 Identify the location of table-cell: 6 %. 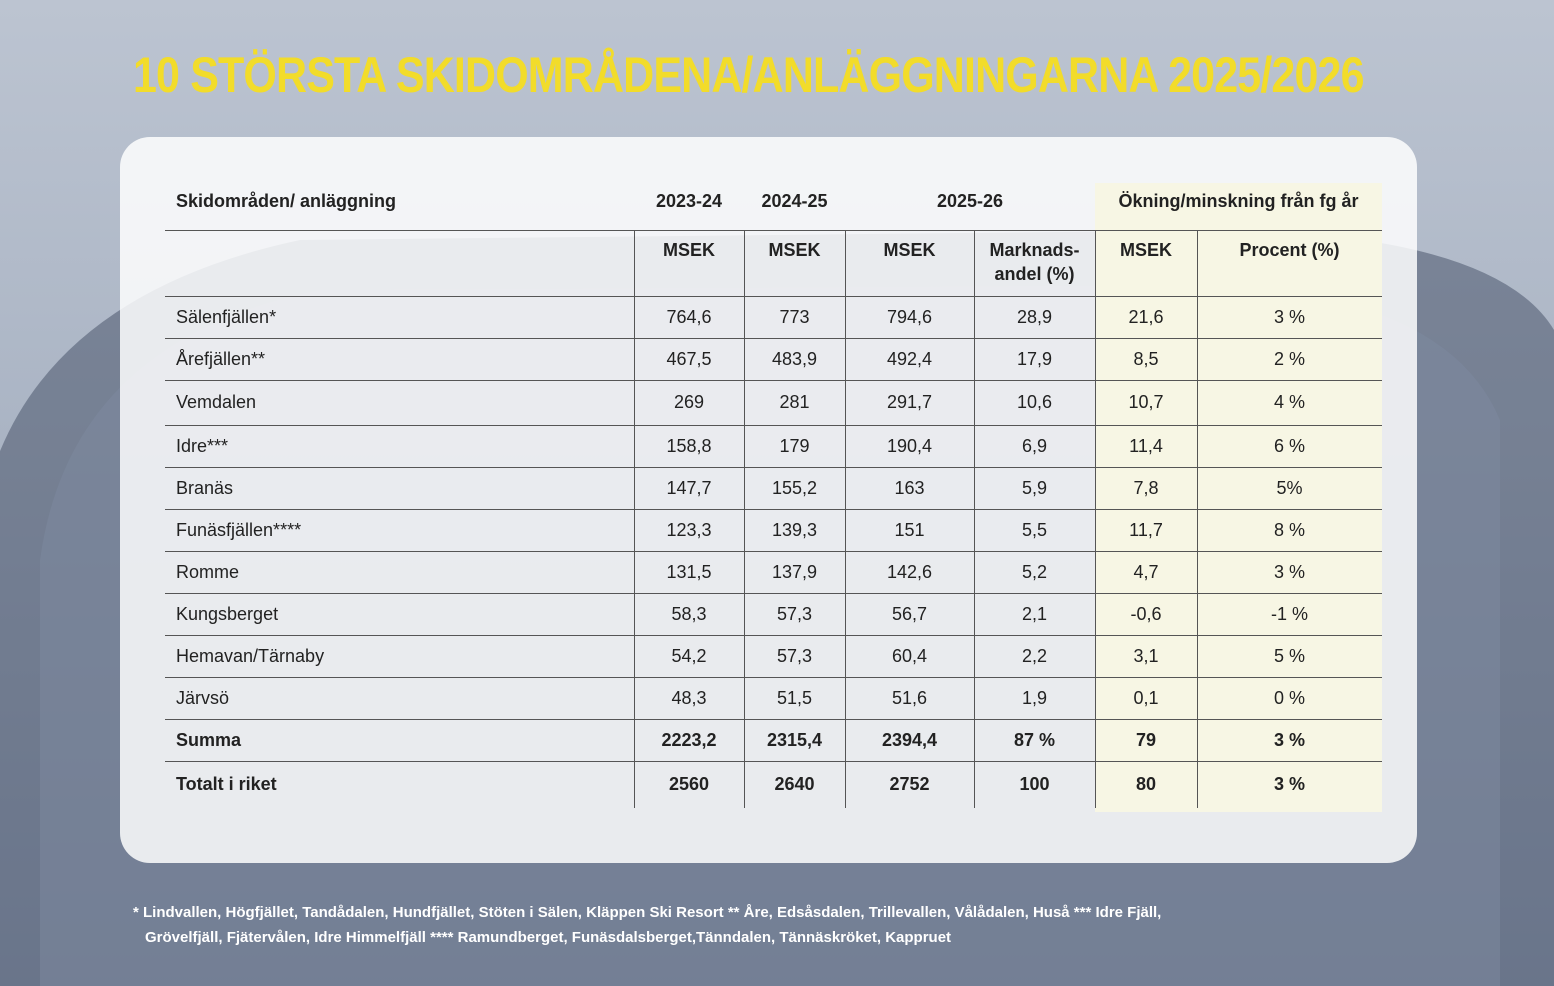
(1289, 445).